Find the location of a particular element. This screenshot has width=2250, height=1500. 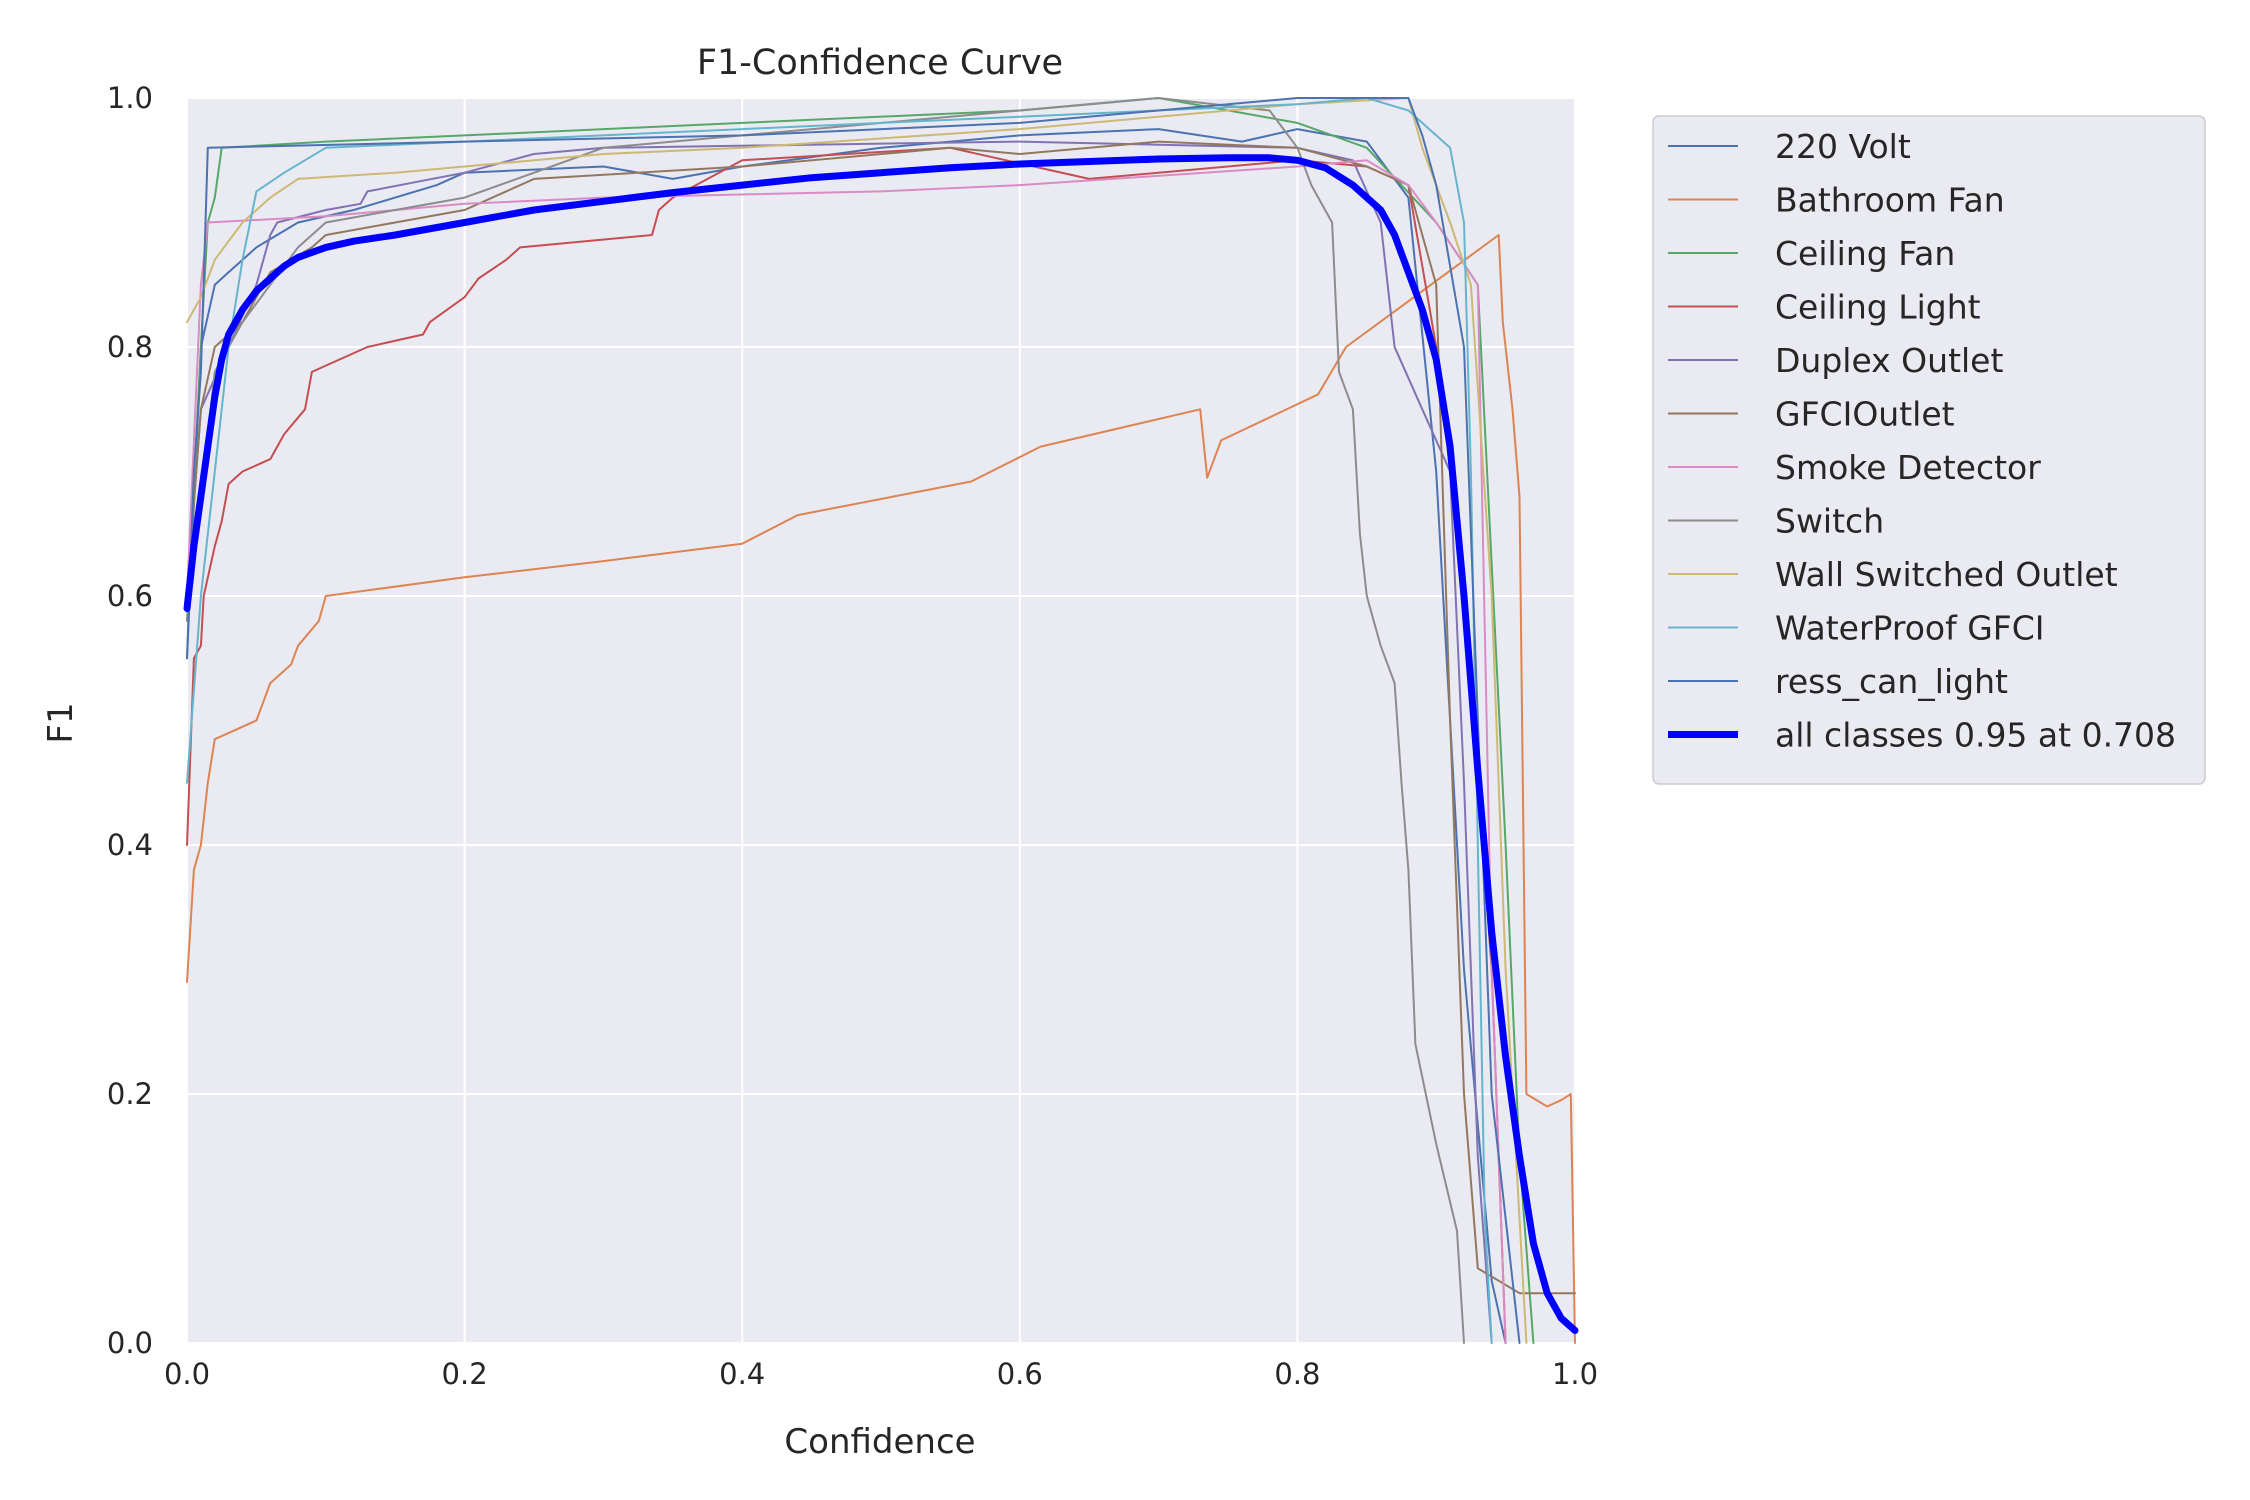

legend-label: Ceiling Fan is located at coordinates (1865, 253).